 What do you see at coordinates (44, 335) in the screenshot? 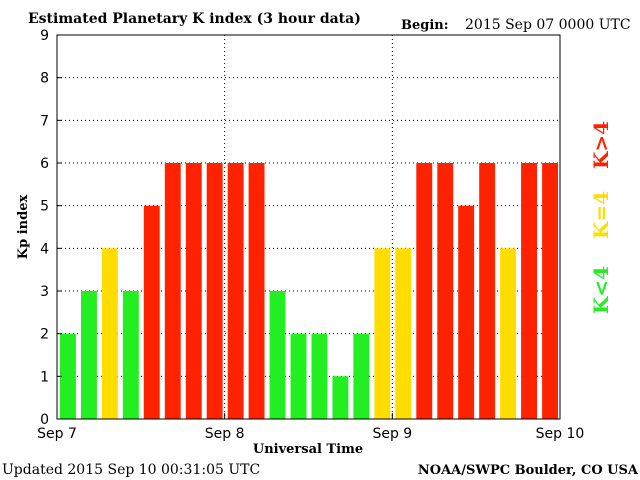
I see `y-tick-label: 2` at bounding box center [44, 335].